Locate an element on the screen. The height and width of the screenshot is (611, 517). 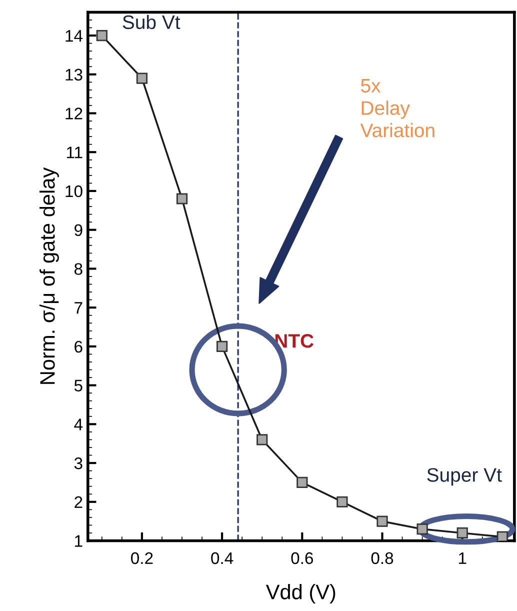
x-tick-label: 0.8 is located at coordinates (382, 558).